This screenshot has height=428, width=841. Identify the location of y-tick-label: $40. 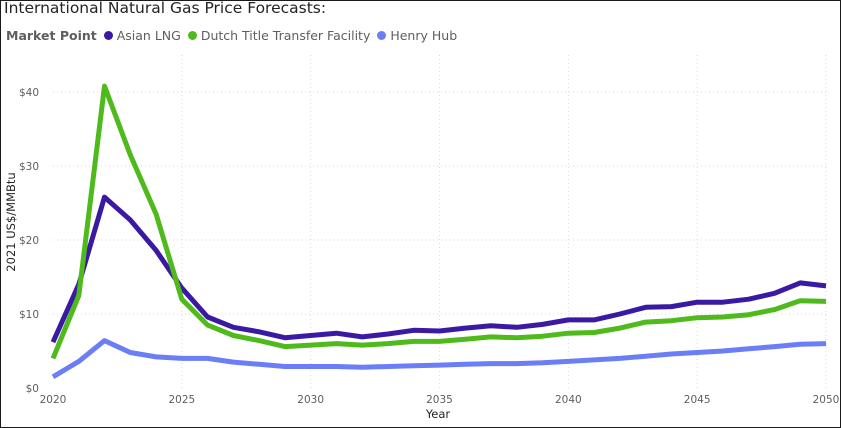
(29, 93).